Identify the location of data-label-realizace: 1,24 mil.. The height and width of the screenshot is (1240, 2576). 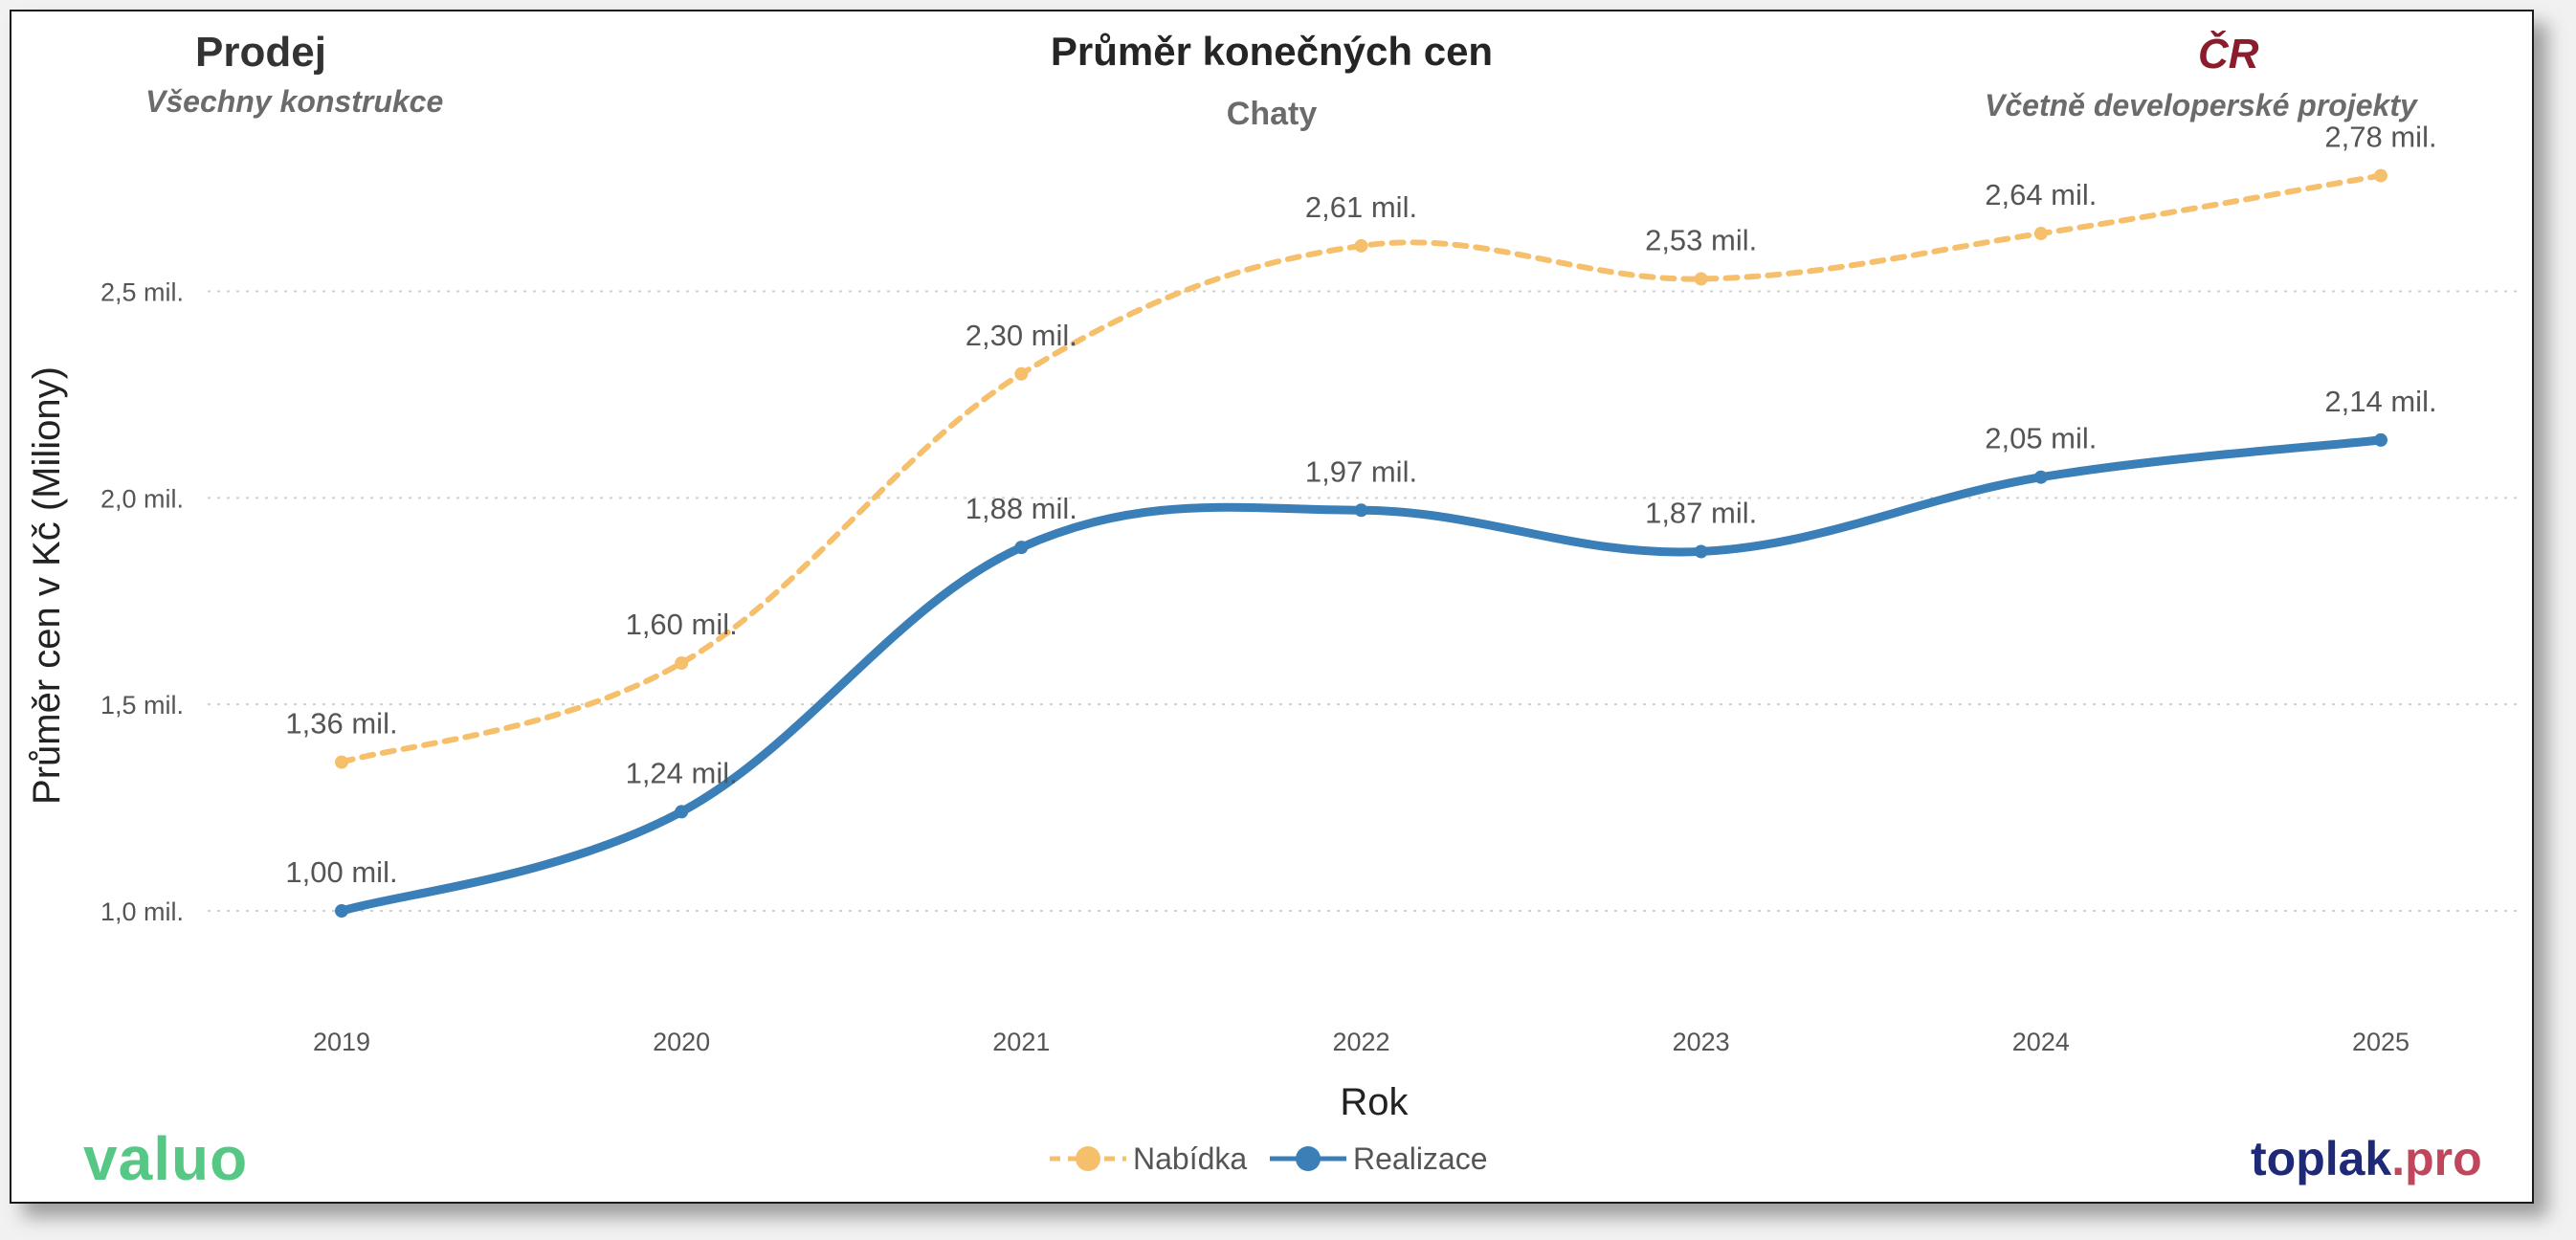
(682, 772).